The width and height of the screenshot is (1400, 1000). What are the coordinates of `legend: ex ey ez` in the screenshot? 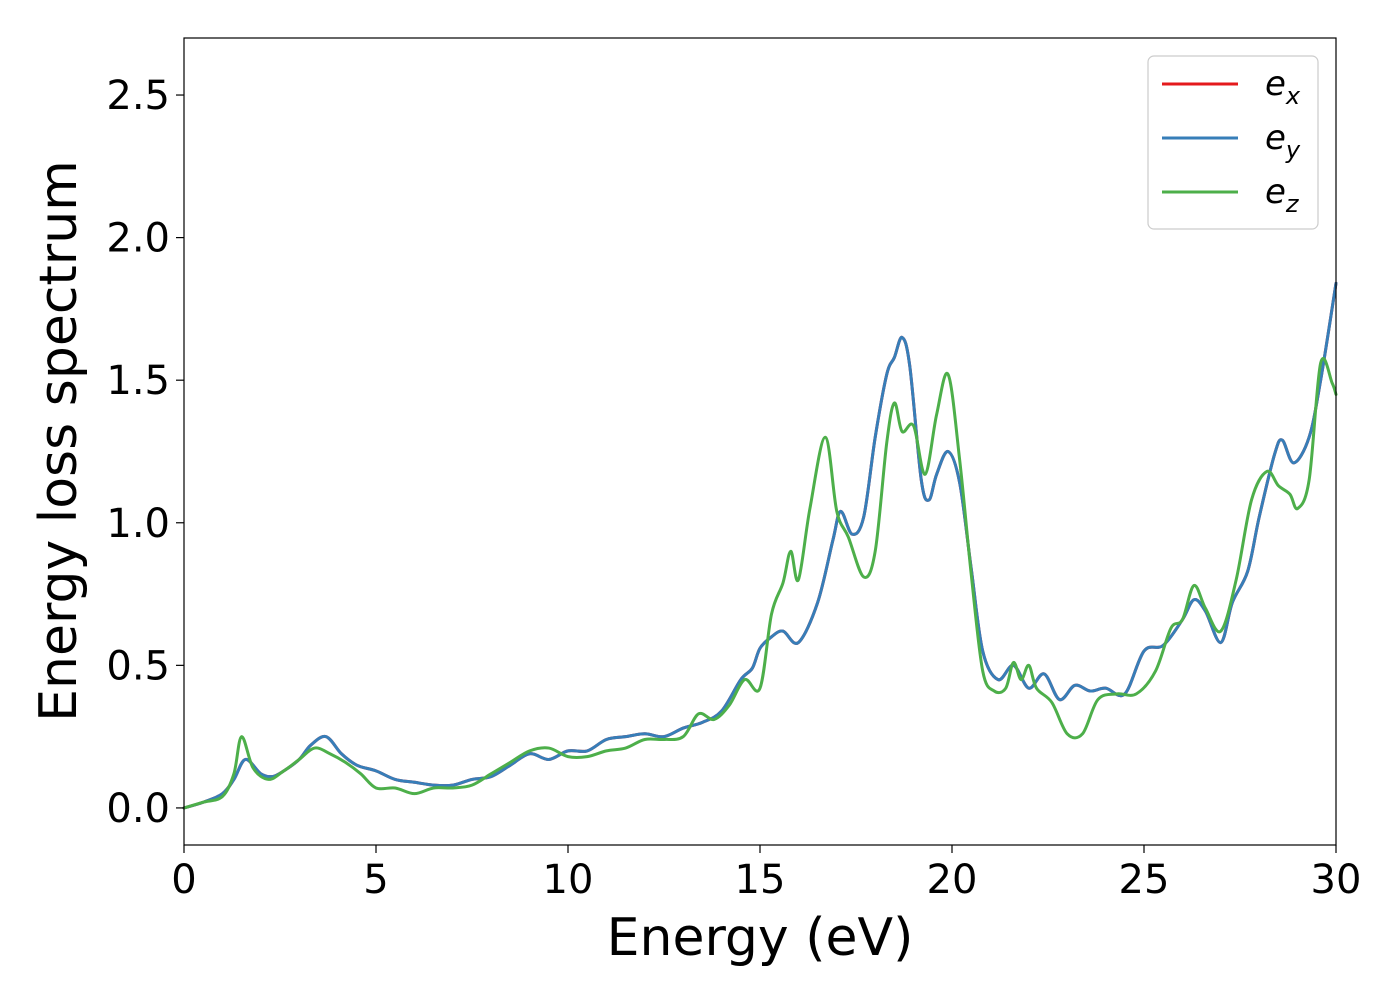 It's located at (1233, 142).